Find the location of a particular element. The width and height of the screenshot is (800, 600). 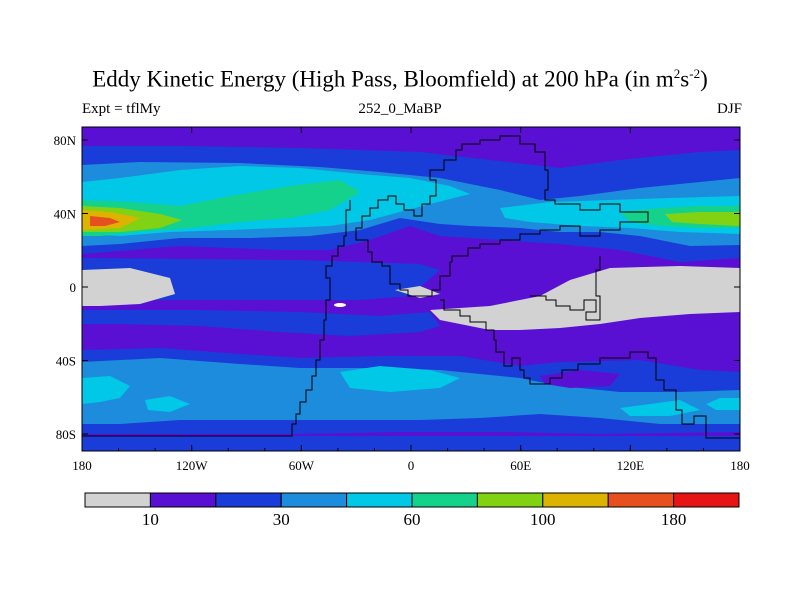

fill-south-cyan-pac is located at coordinates (400, 379).